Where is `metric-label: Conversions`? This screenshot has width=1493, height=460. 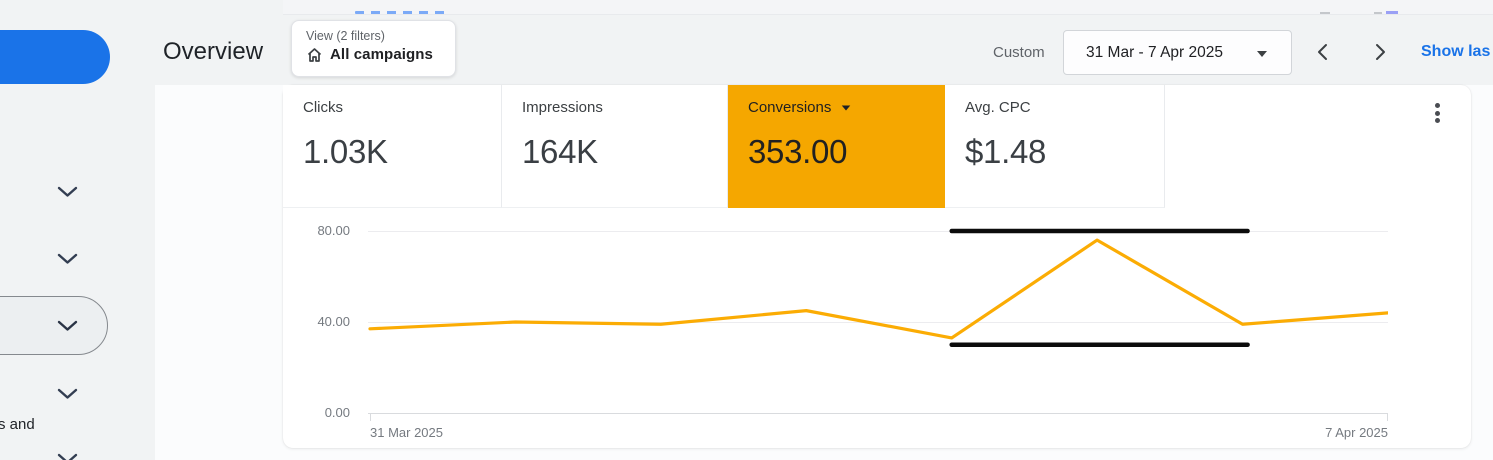
metric-label: Conversions is located at coordinates (790, 107).